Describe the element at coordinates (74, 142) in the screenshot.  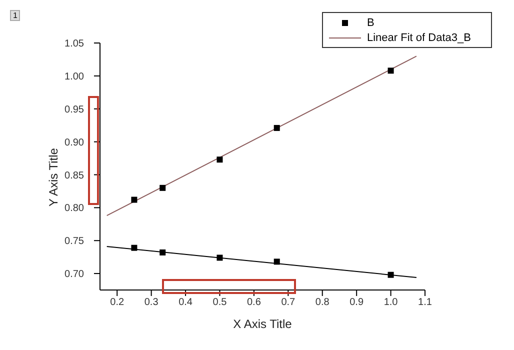
I see `y-tick-label: 0.90` at that location.